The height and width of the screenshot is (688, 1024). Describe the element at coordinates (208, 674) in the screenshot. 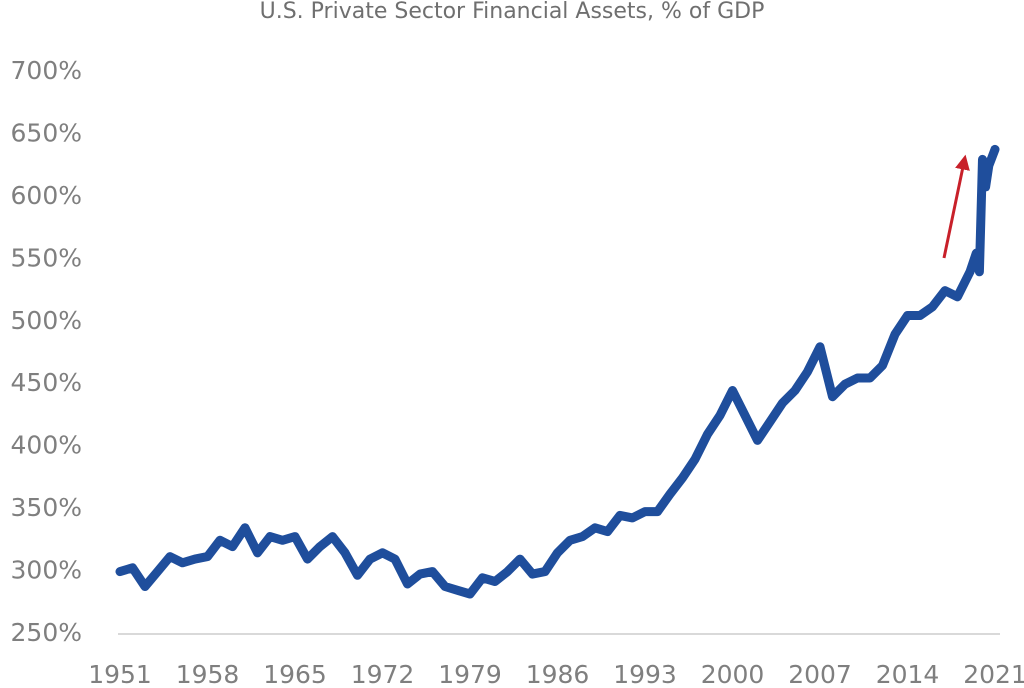

I see `x-tick-label: 1958` at that location.